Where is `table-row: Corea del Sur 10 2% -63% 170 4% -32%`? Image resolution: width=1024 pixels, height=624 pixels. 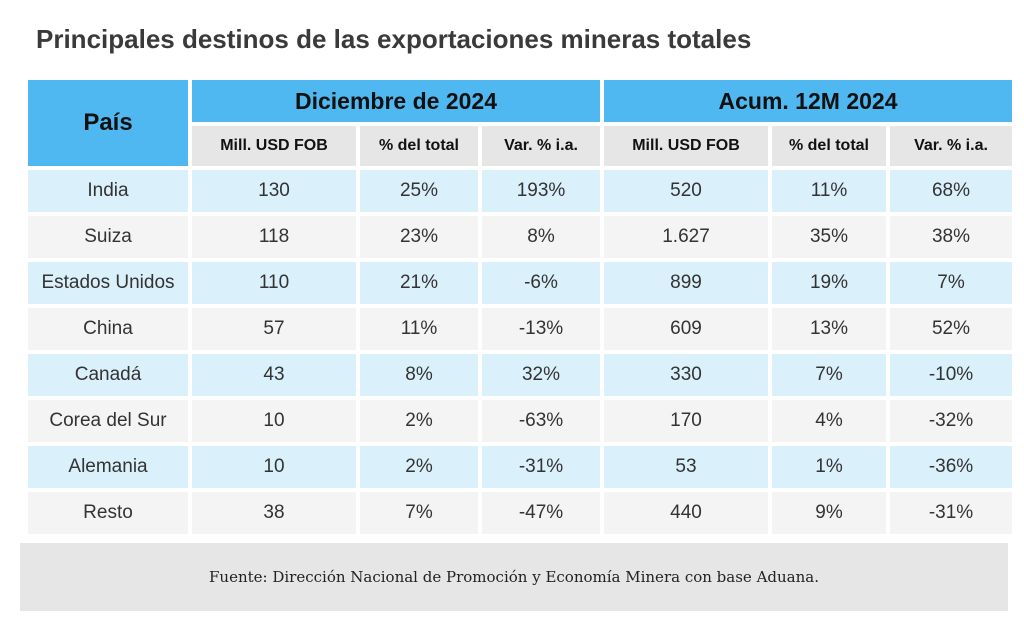
table-row: Corea del Sur 10 2% -63% 170 4% -32% is located at coordinates (520, 421).